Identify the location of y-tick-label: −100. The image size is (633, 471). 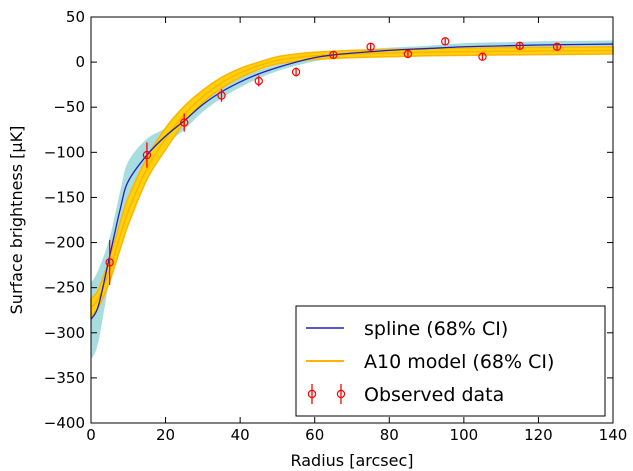
(64, 152).